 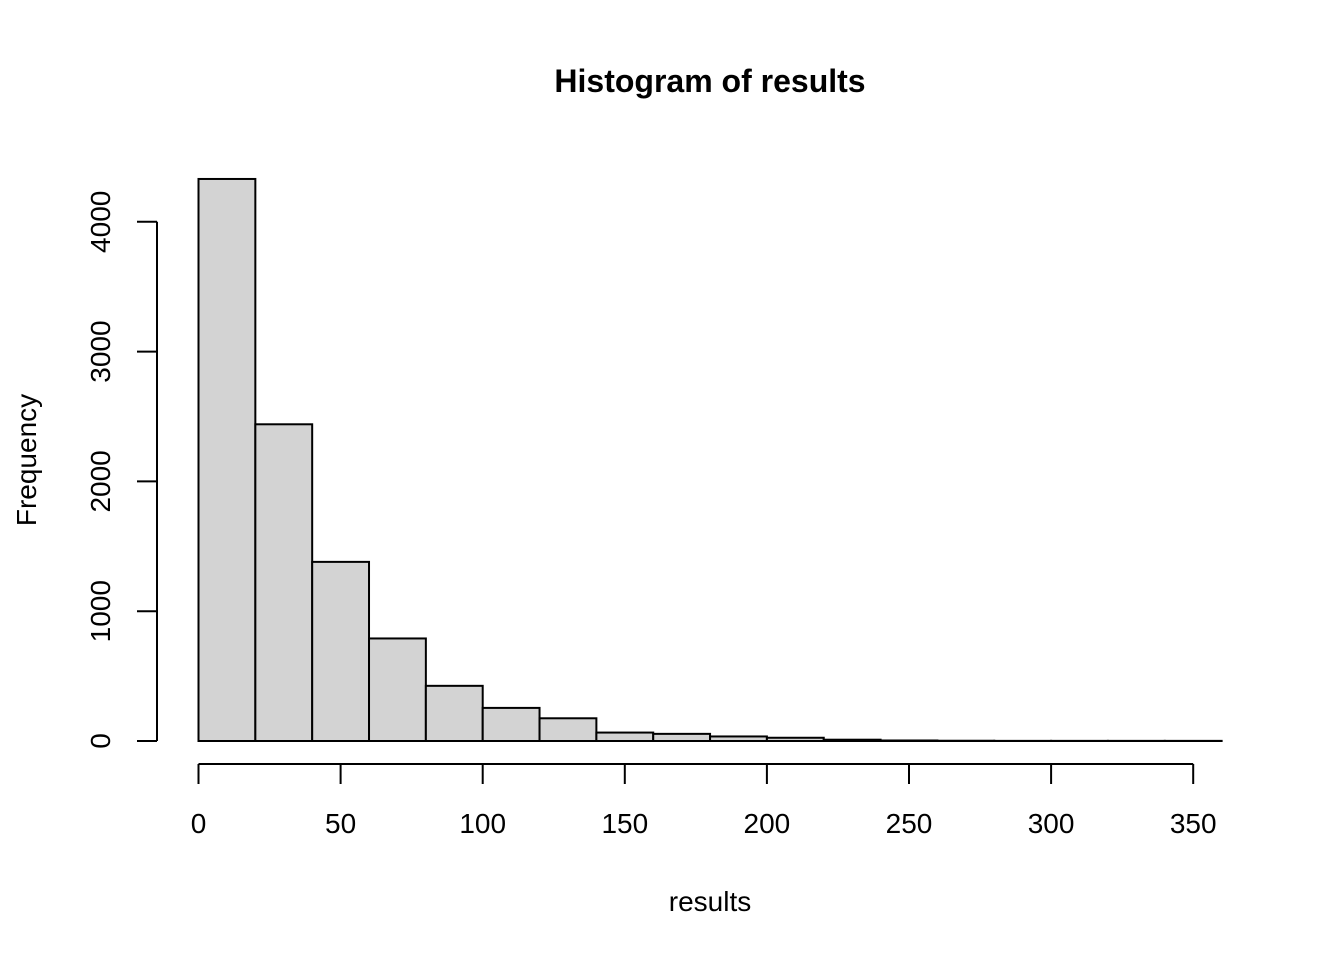 I want to click on x-tick-label: 250, so click(x=909, y=823).